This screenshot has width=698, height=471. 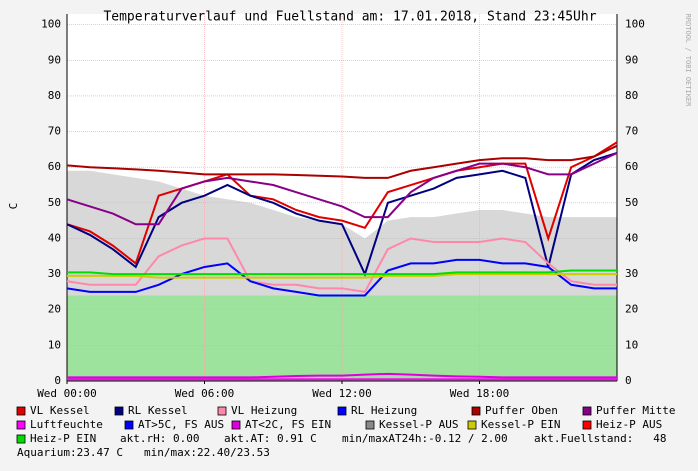 I want to click on note: akt.Fuellstand: 48, so click(x=600, y=438).